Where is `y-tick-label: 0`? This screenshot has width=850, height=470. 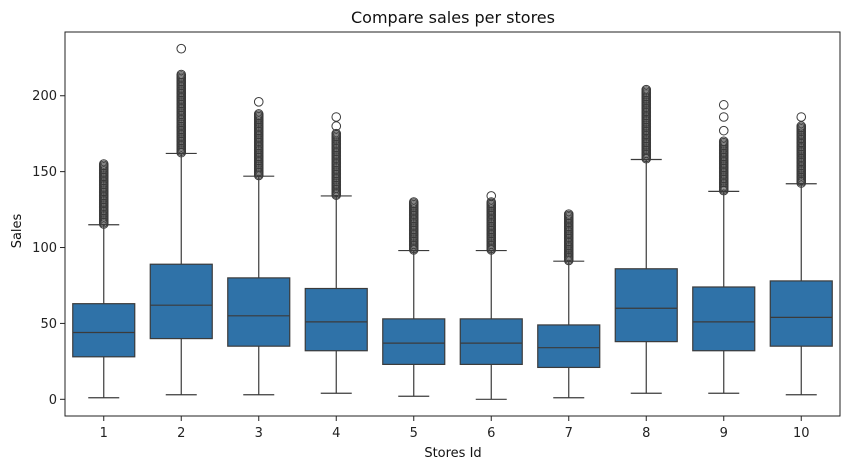
y-tick-label: 0 is located at coordinates (53, 400).